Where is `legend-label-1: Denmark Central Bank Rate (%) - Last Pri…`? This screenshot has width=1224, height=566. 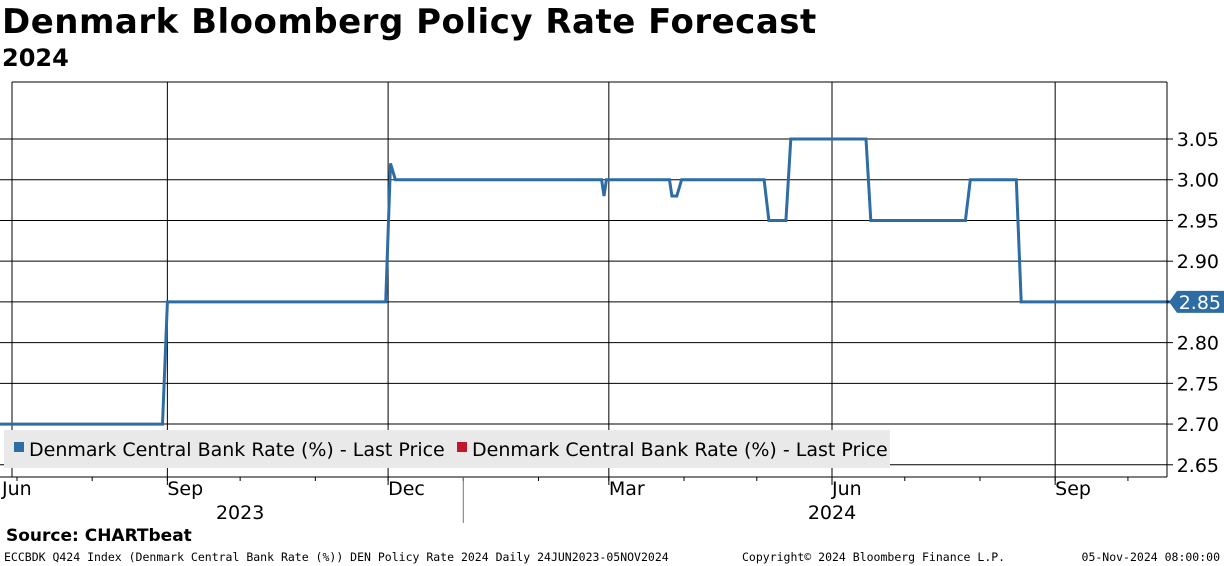 legend-label-1: Denmark Central Bank Rate (%) - Last Pri… is located at coordinates (237, 450).